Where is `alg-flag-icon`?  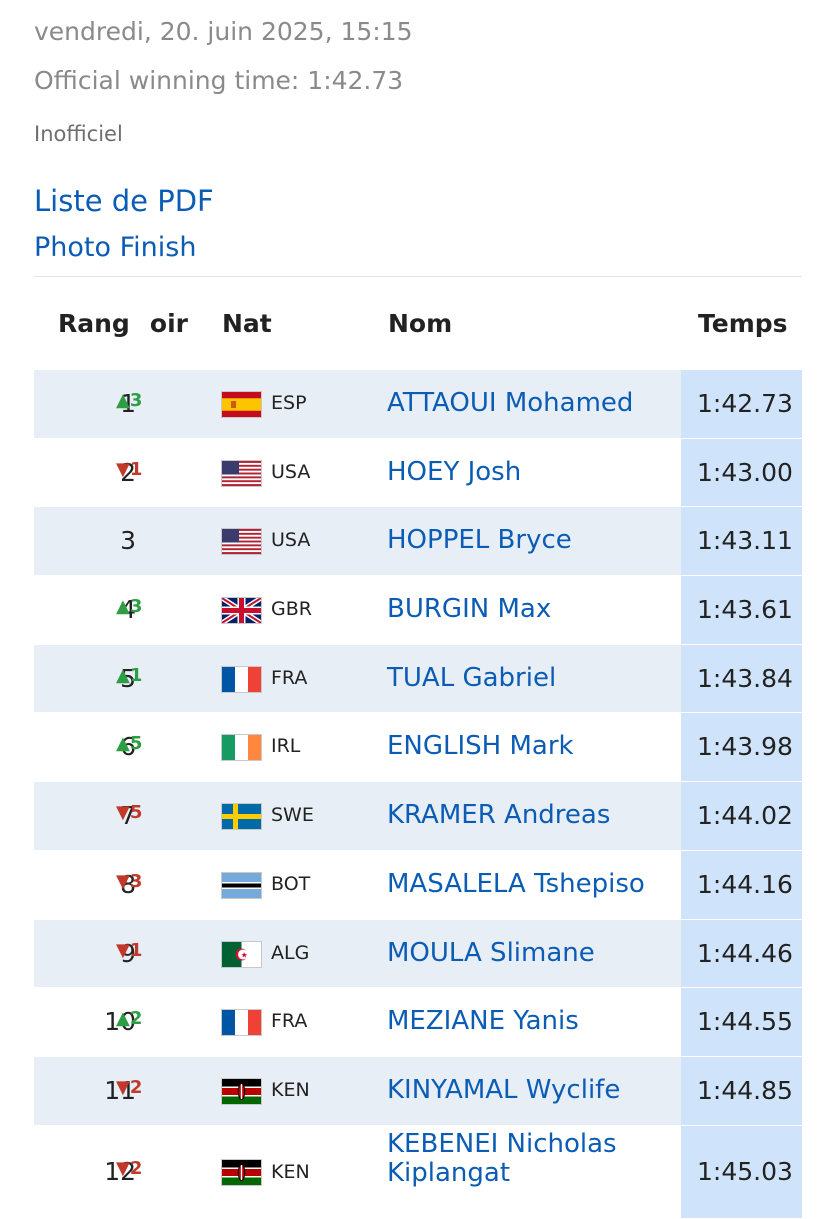 alg-flag-icon is located at coordinates (241, 954).